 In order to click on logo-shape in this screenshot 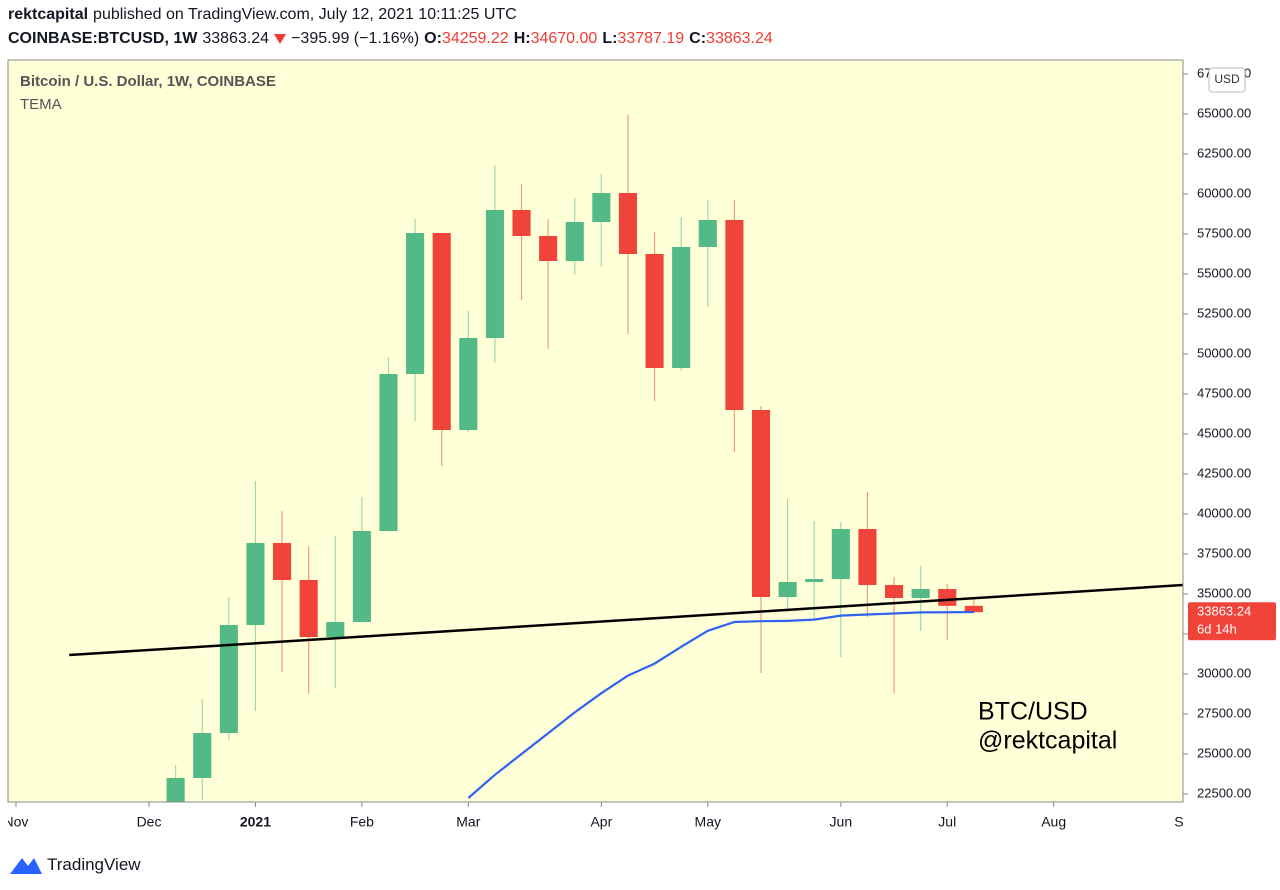, I will do `click(26, 866)`.